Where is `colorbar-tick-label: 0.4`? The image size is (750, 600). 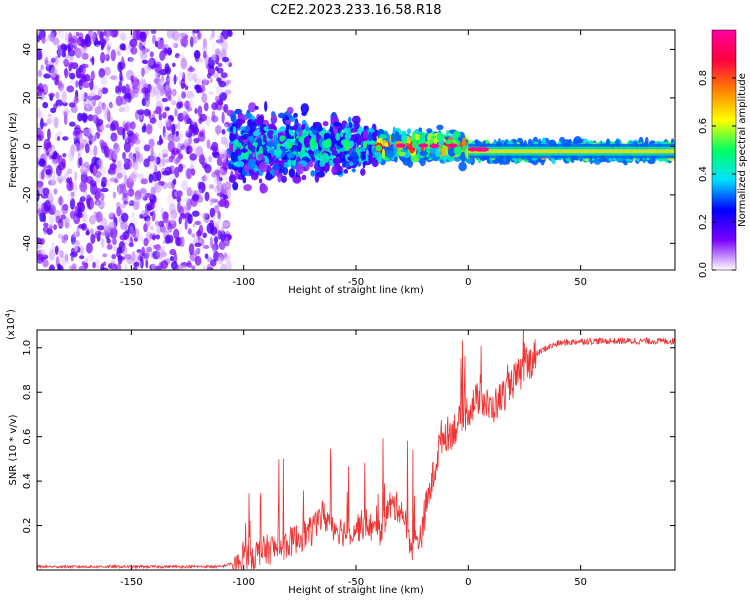
colorbar-tick-label: 0.4 is located at coordinates (703, 174).